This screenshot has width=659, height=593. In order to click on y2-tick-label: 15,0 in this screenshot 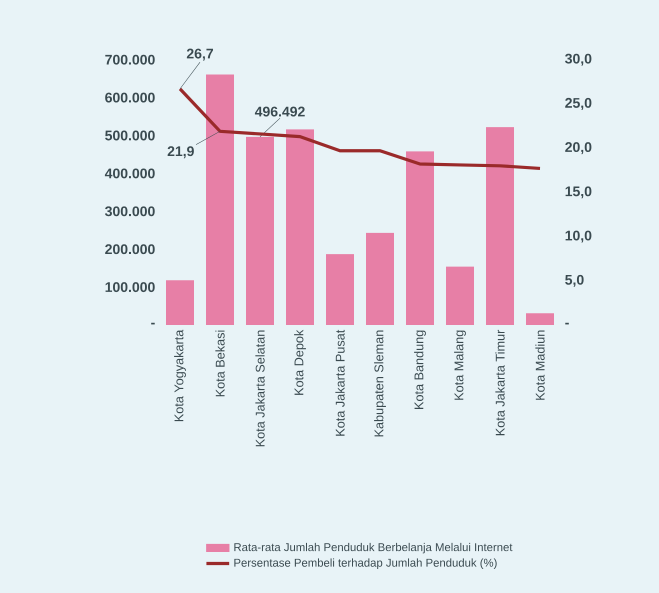, I will do `click(579, 192)`.